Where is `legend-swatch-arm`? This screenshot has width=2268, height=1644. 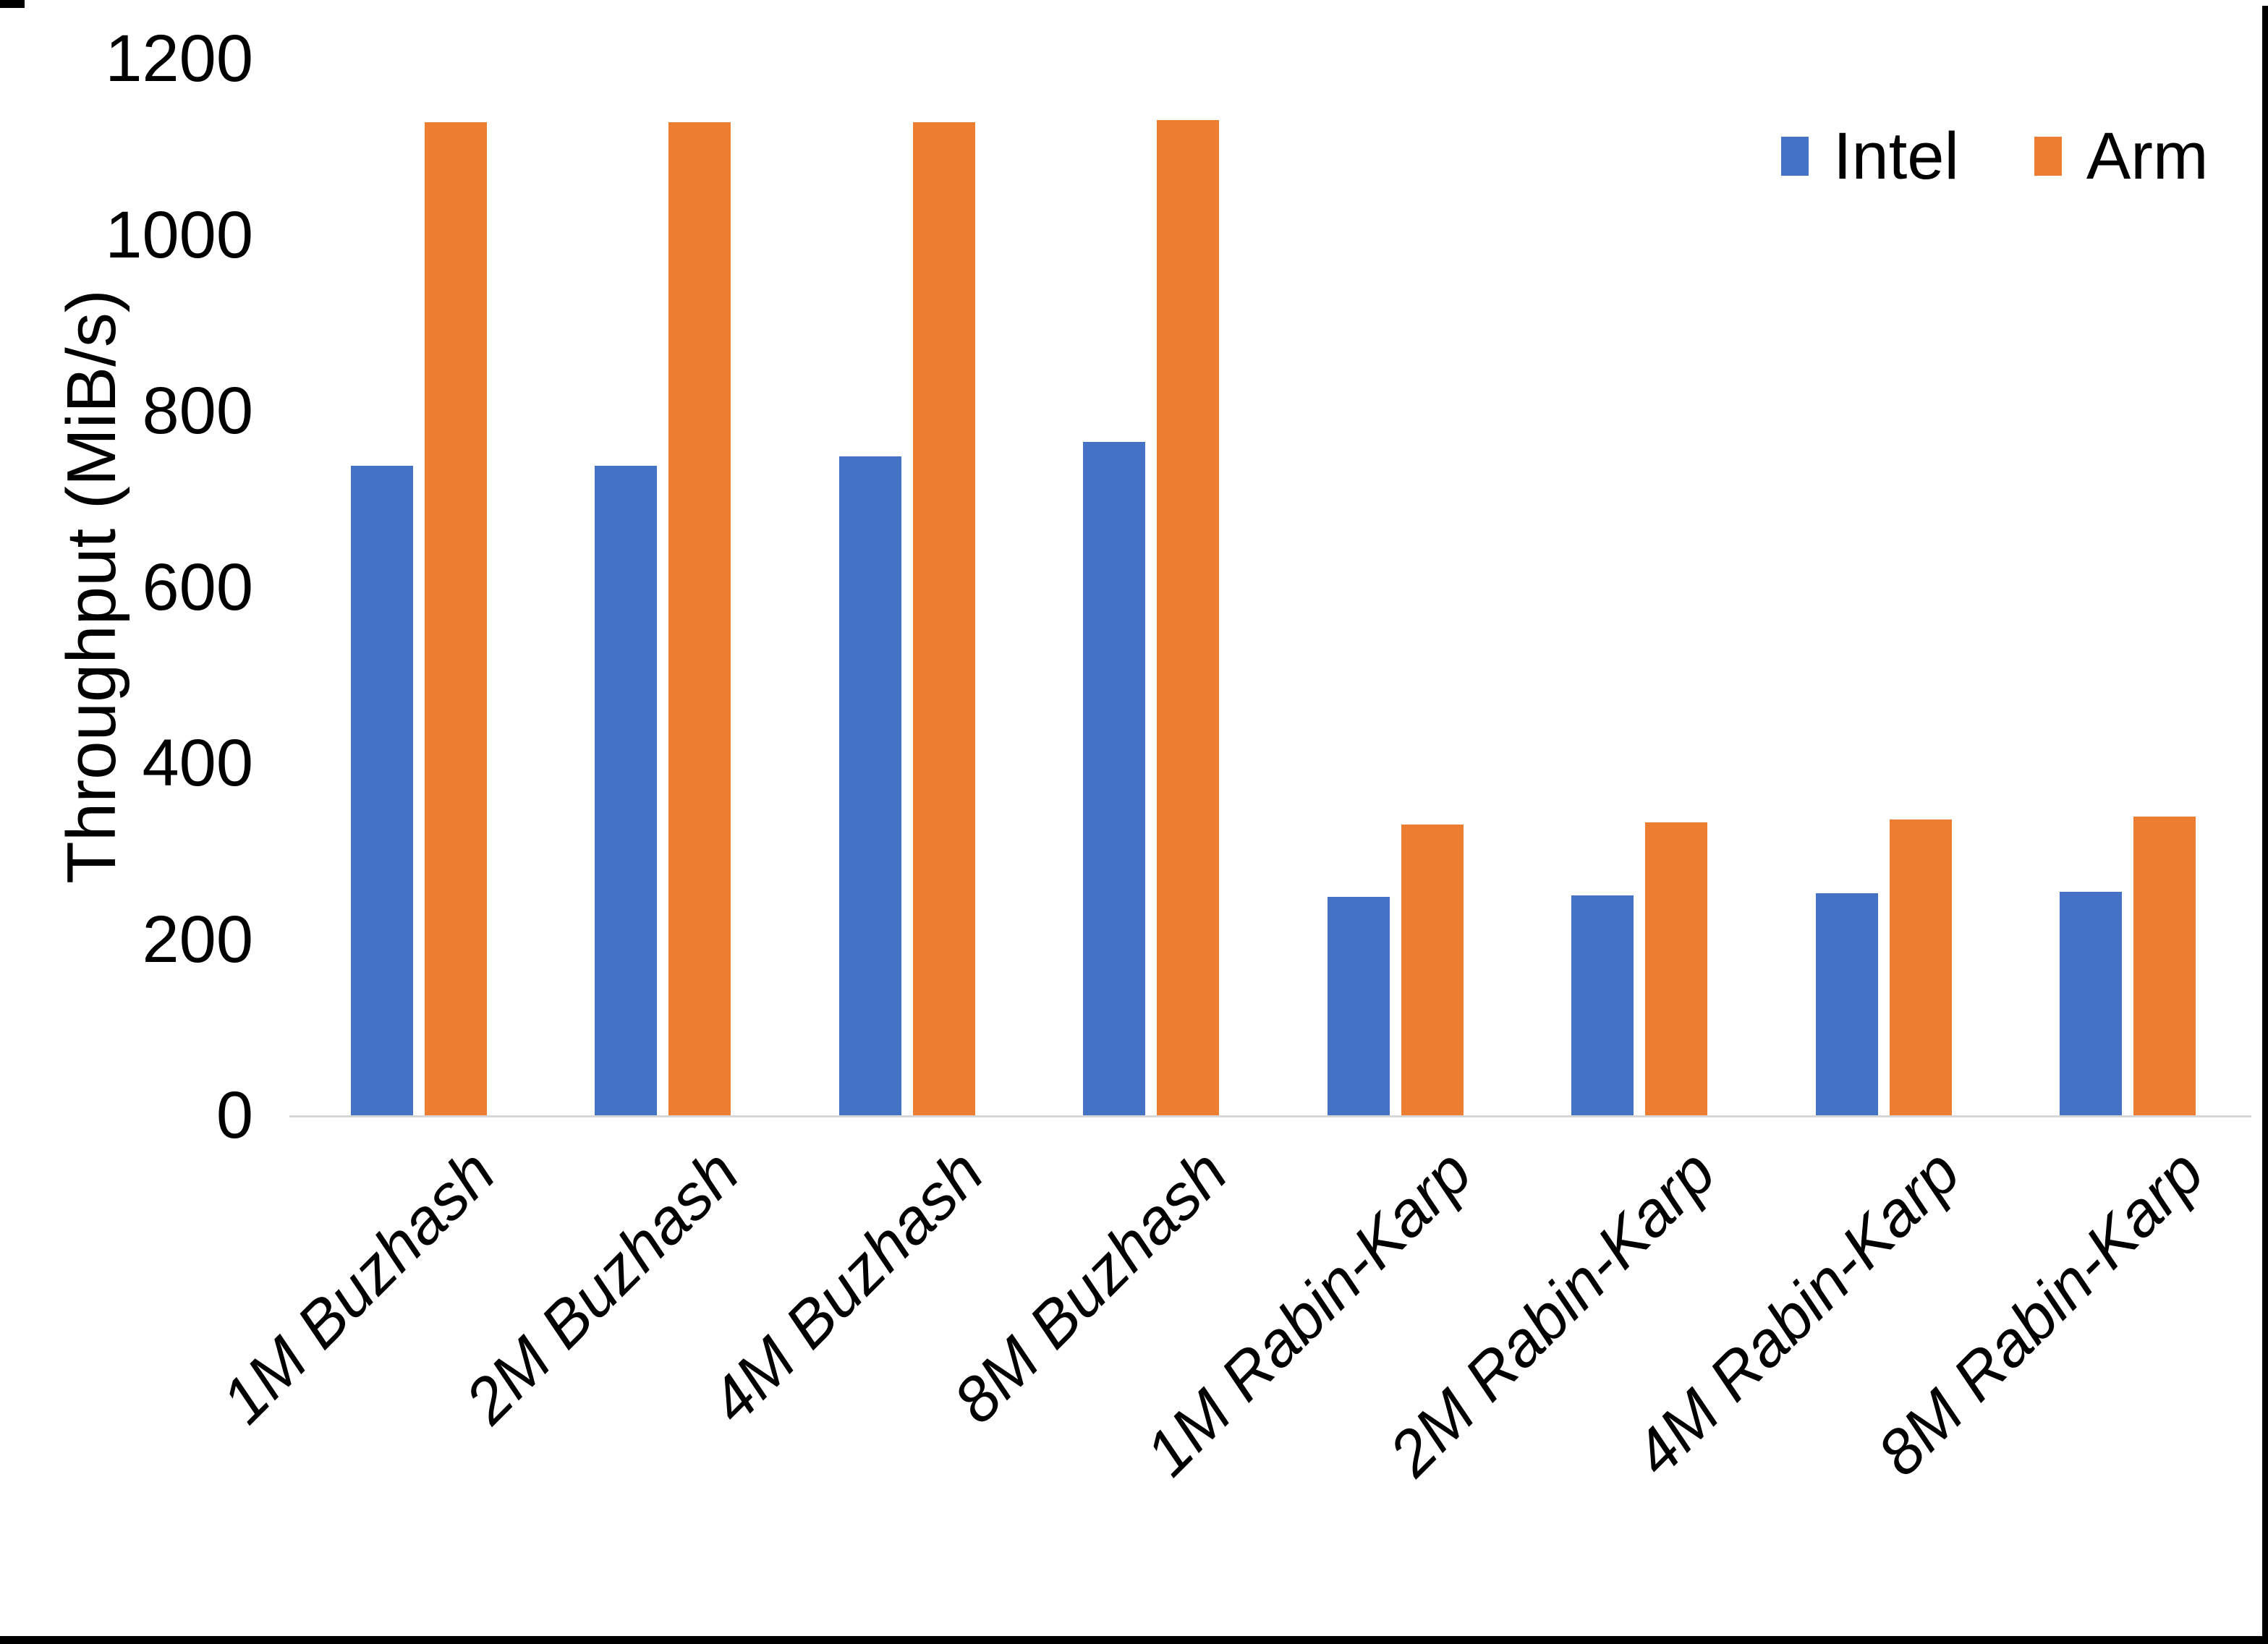
legend-swatch-arm is located at coordinates (2048, 156).